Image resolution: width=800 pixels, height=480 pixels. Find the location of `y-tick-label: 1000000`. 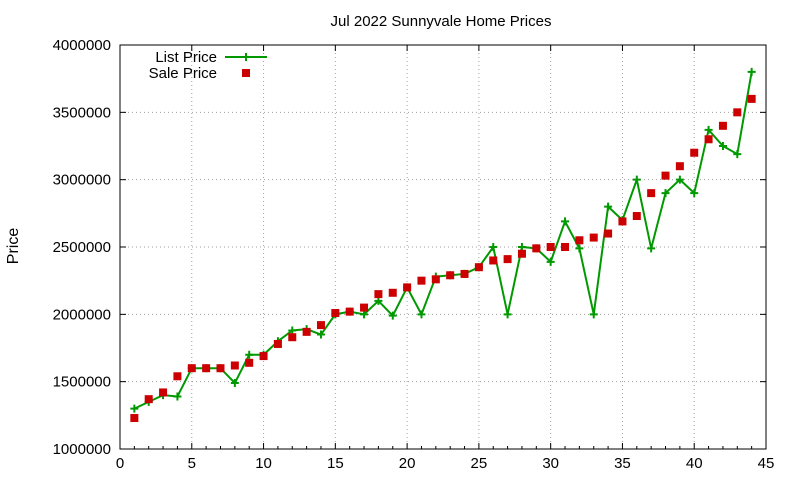

y-tick-label: 1000000 is located at coordinates (82, 449).